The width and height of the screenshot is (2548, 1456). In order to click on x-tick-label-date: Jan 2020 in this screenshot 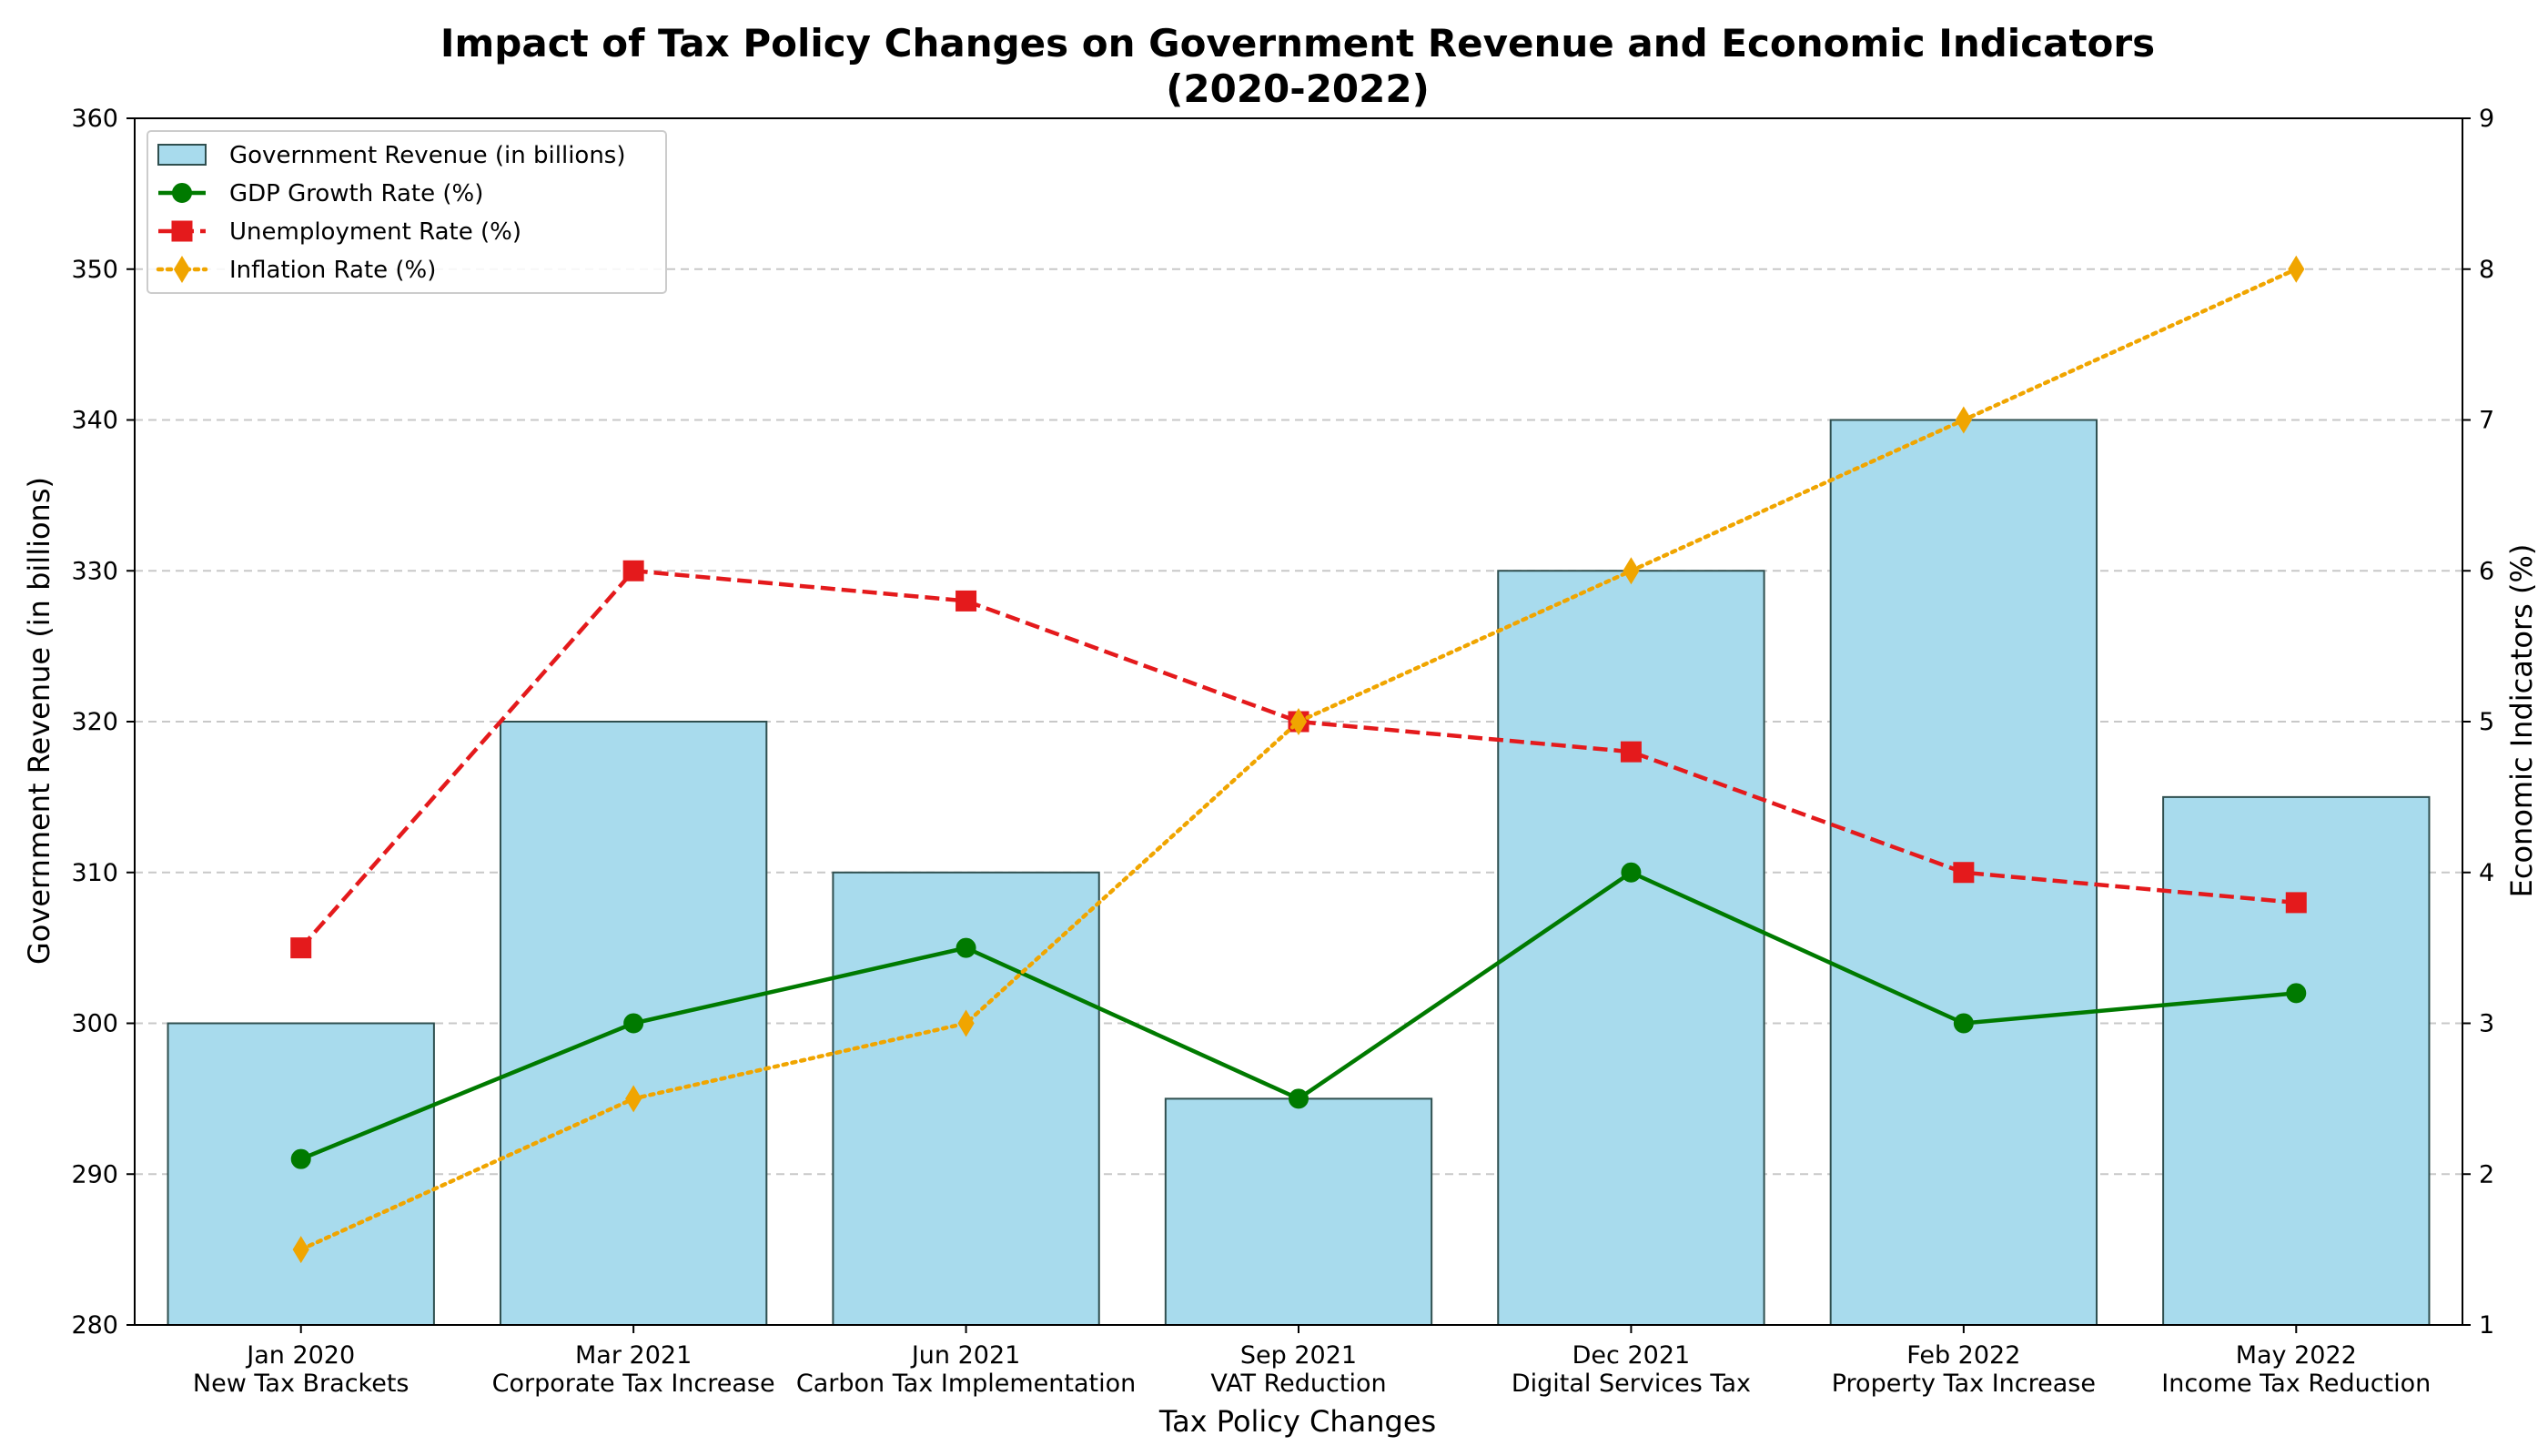, I will do `click(300, 1355)`.